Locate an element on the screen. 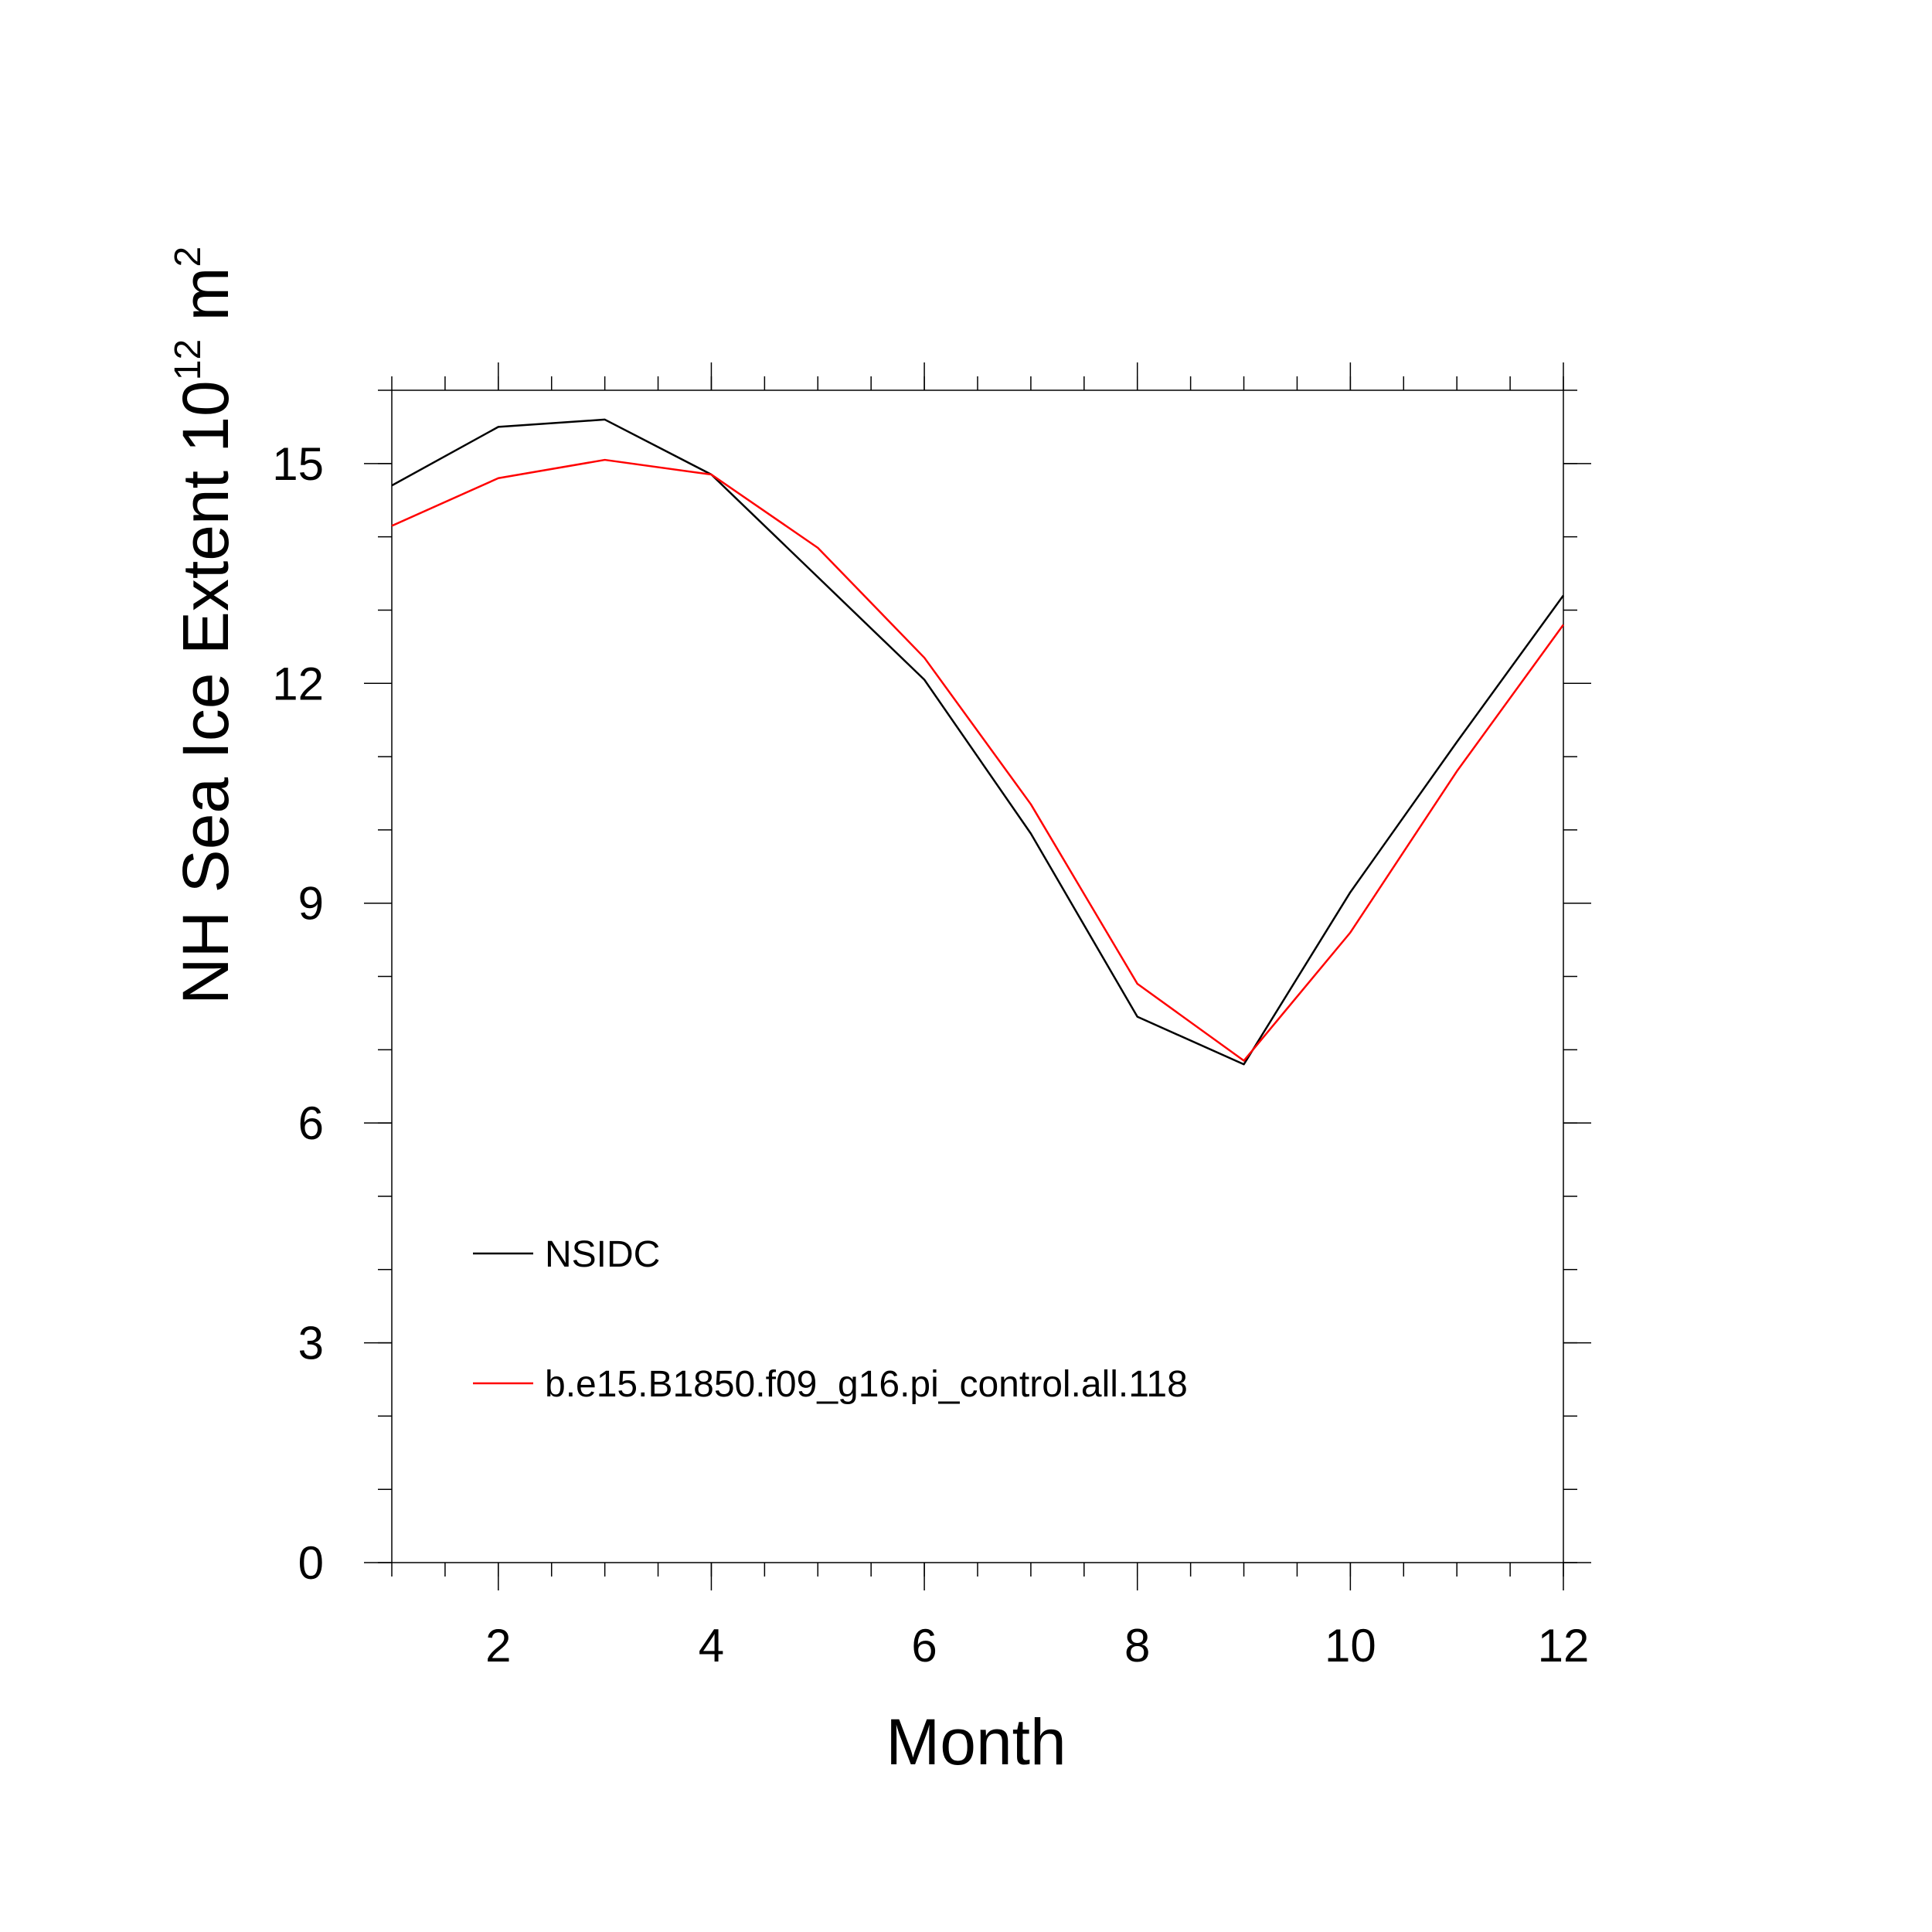 This screenshot has height=1932, width=1932. y-tick-label: 3 is located at coordinates (311, 1343).